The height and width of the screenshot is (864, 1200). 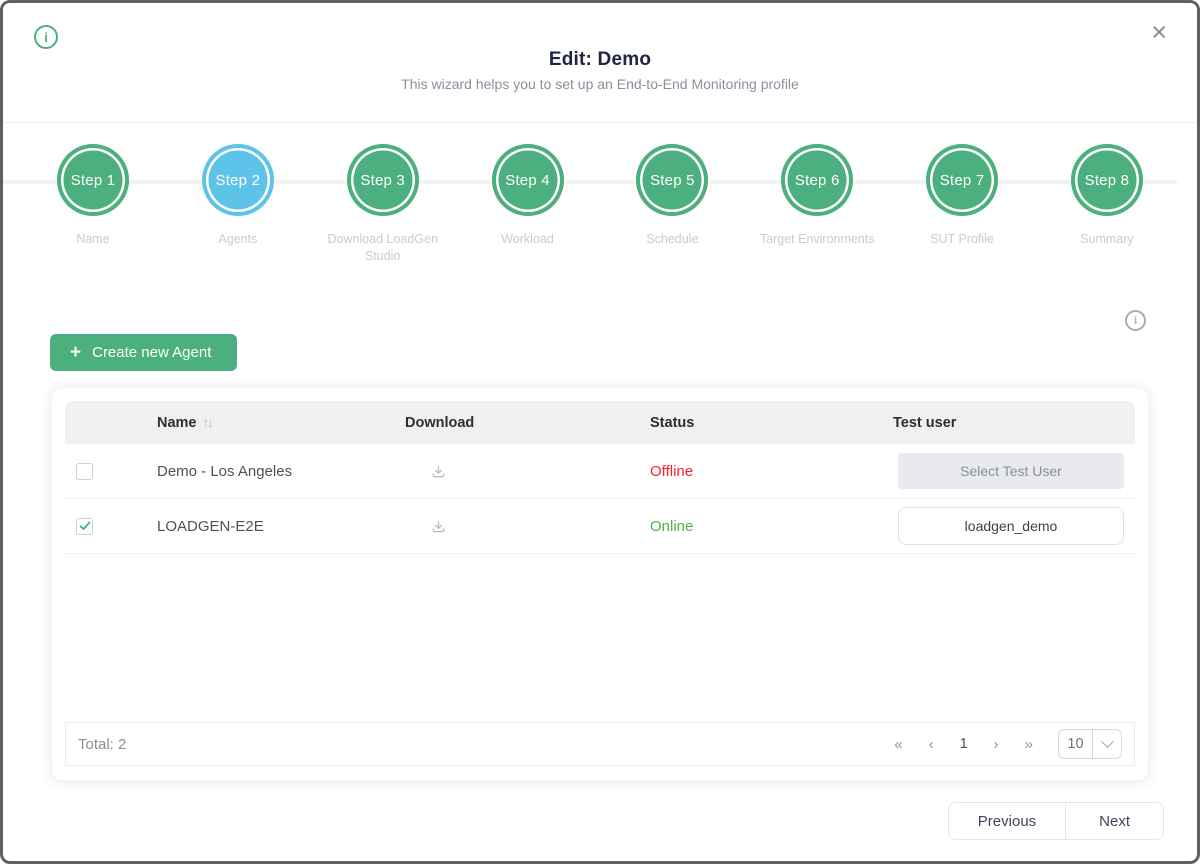 I want to click on pagination: « ‹ 1 › » 10, so click(x=1001, y=744).